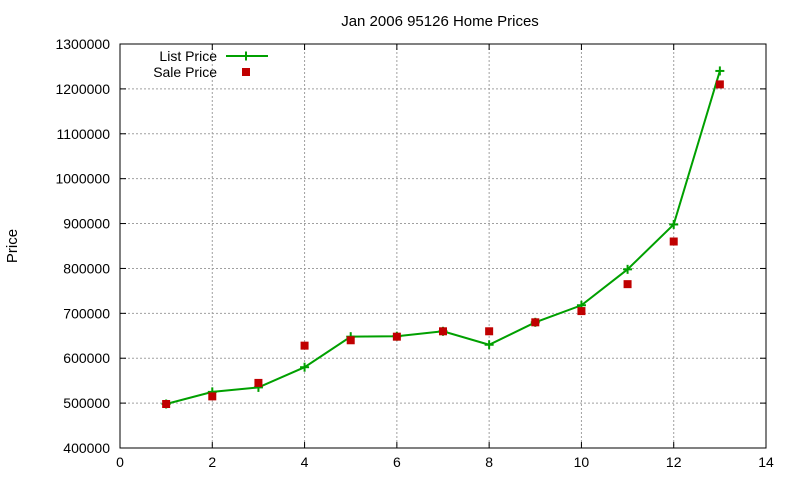 The image size is (800, 480). What do you see at coordinates (397, 462) in the screenshot?
I see `x-tick-label: 6` at bounding box center [397, 462].